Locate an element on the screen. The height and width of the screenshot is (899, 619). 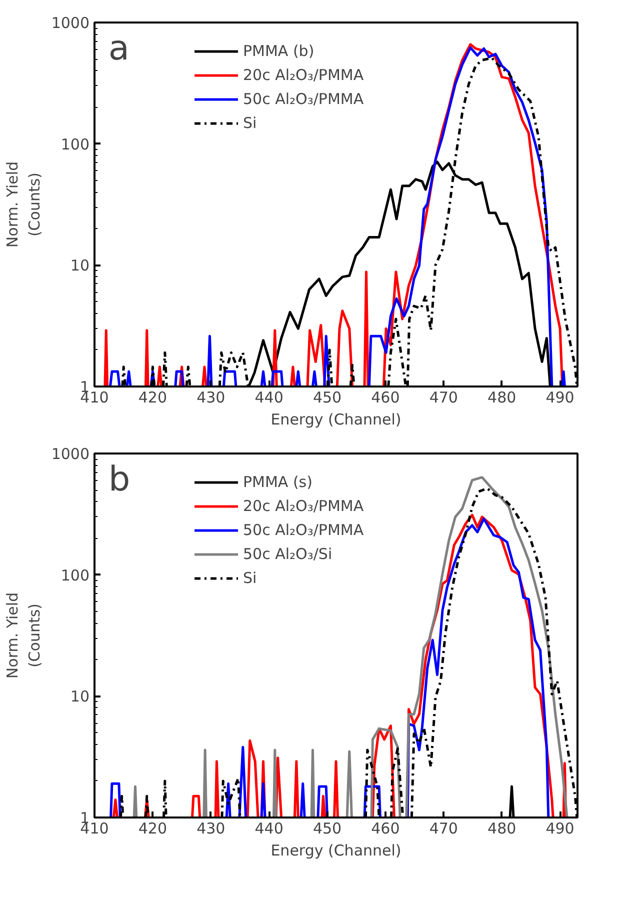
legend-label: 50c Al₂O₃/Si is located at coordinates (287, 554).